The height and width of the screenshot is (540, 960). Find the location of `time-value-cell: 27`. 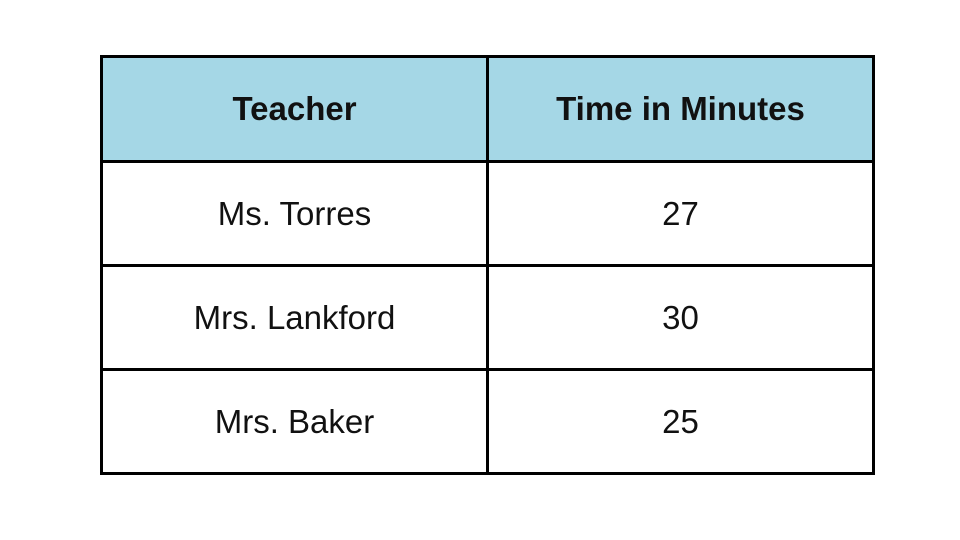

time-value-cell: 27 is located at coordinates (680, 213).